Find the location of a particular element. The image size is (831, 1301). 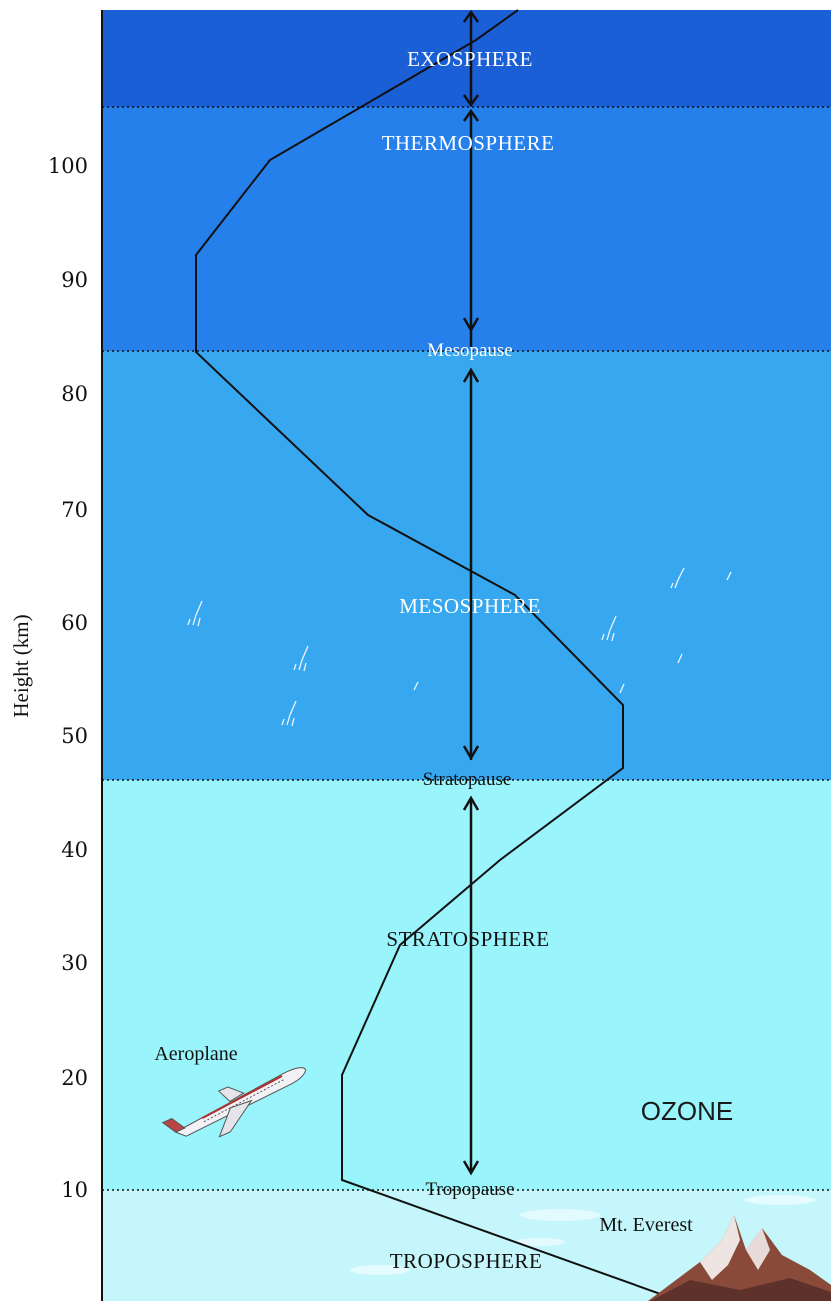

mesosphere-label: MESOSPHERE is located at coordinates (470, 606).